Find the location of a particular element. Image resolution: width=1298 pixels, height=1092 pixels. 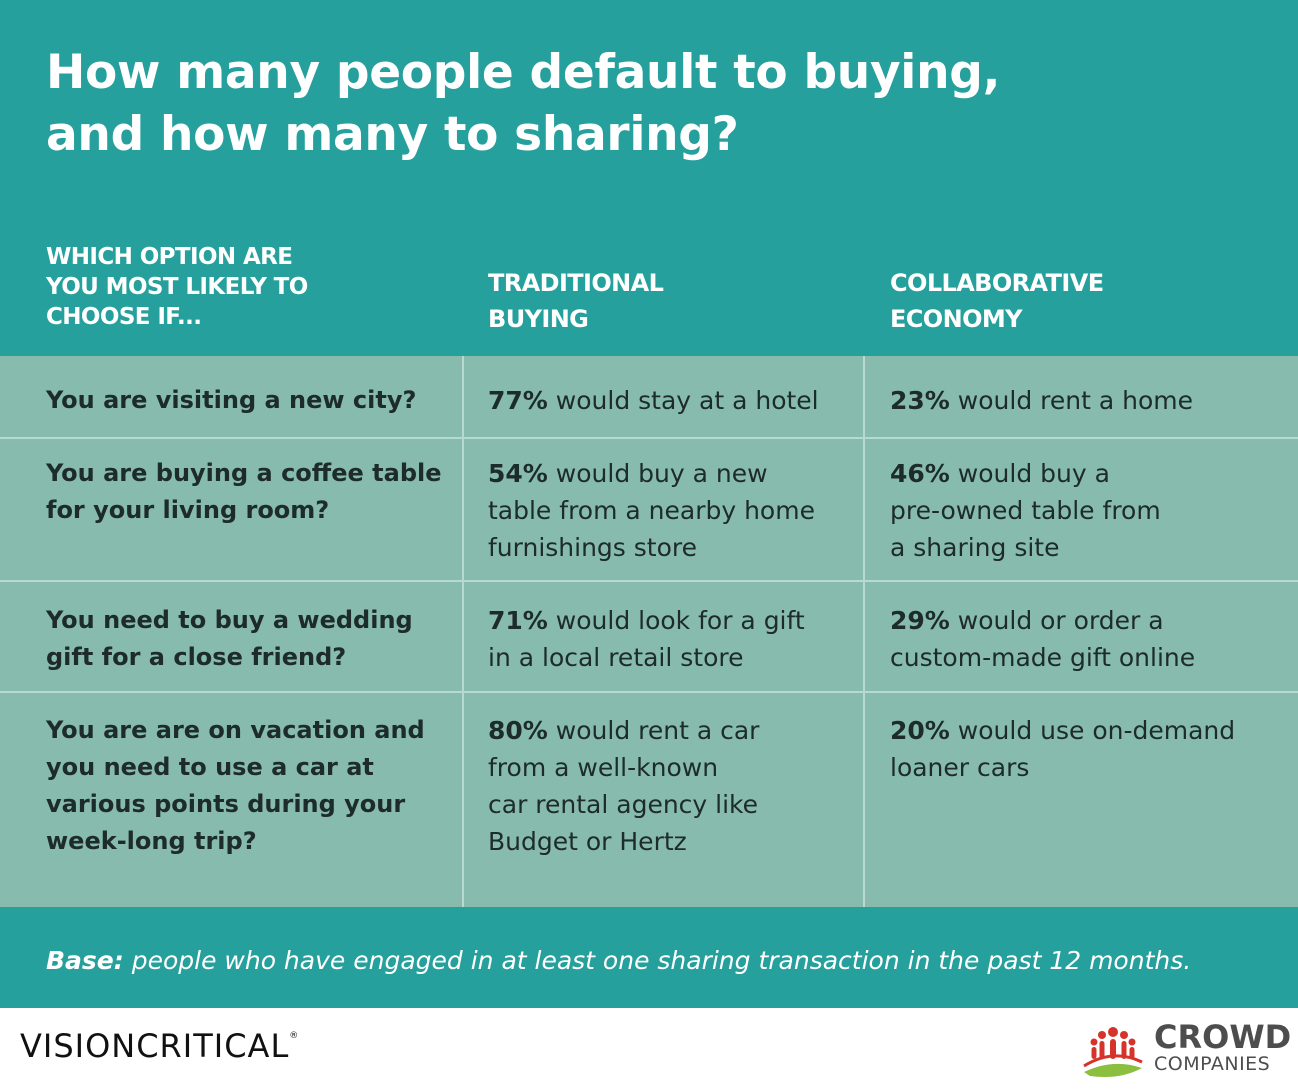

question-line: various points during your is located at coordinates (226, 804).